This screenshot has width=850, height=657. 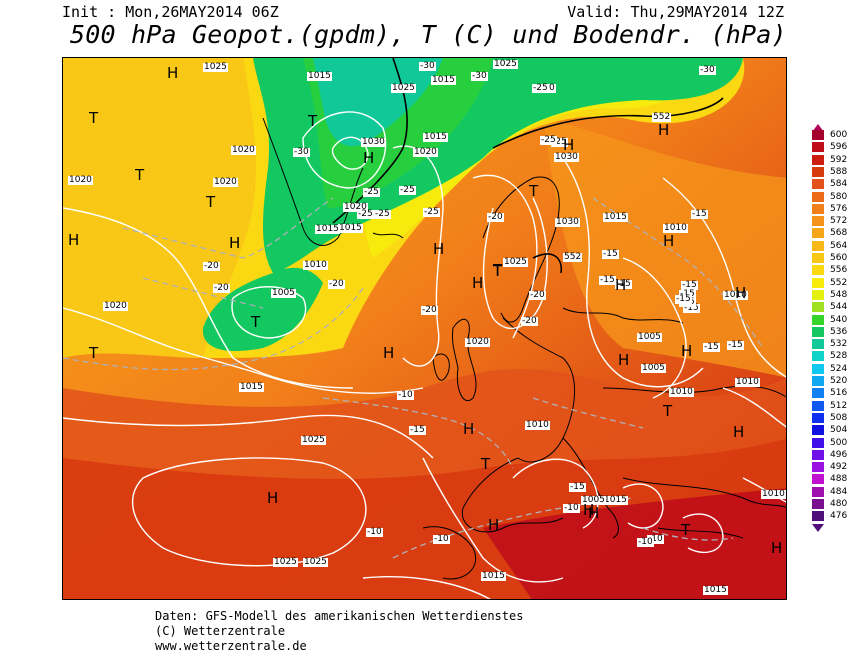 I want to click on legend-value: 576, so click(x=839, y=208).